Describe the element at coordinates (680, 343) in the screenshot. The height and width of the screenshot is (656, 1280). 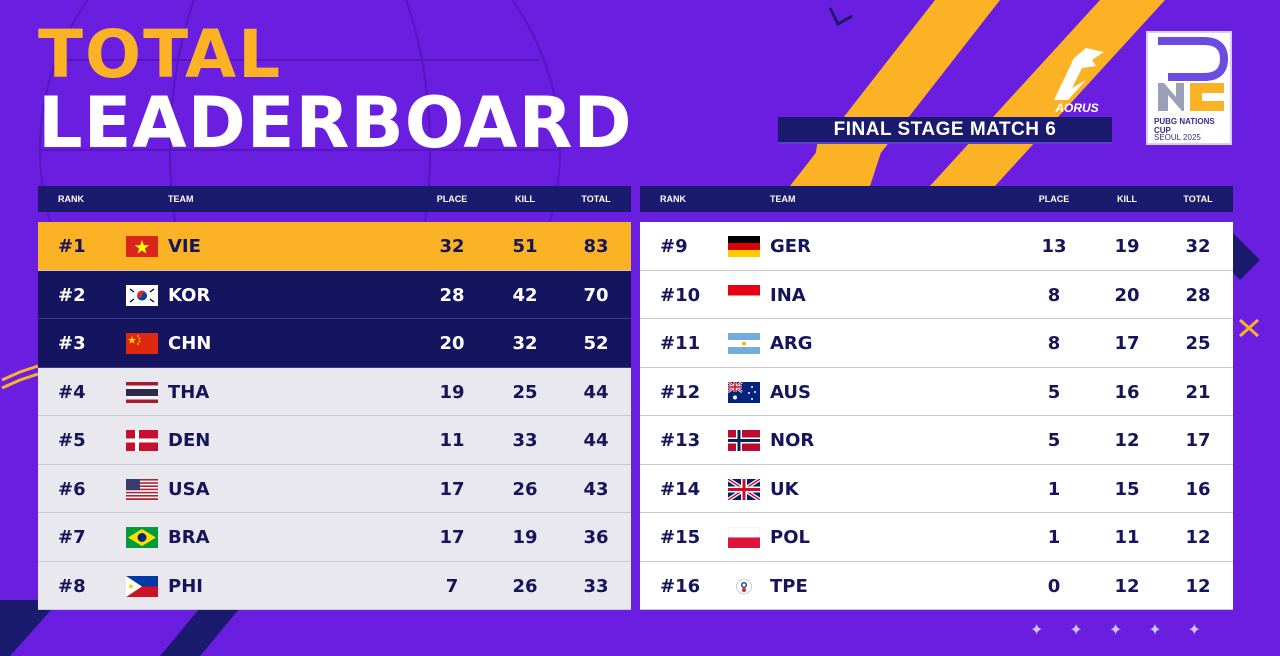
I see `rank: #11` at that location.